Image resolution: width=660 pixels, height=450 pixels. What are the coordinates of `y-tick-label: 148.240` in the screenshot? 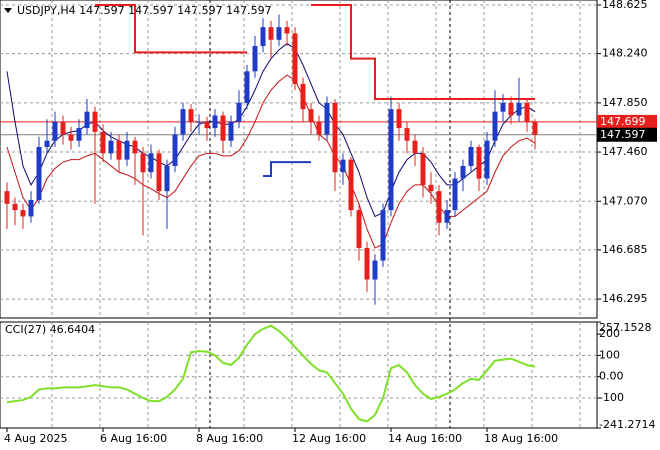 It's located at (625, 53).